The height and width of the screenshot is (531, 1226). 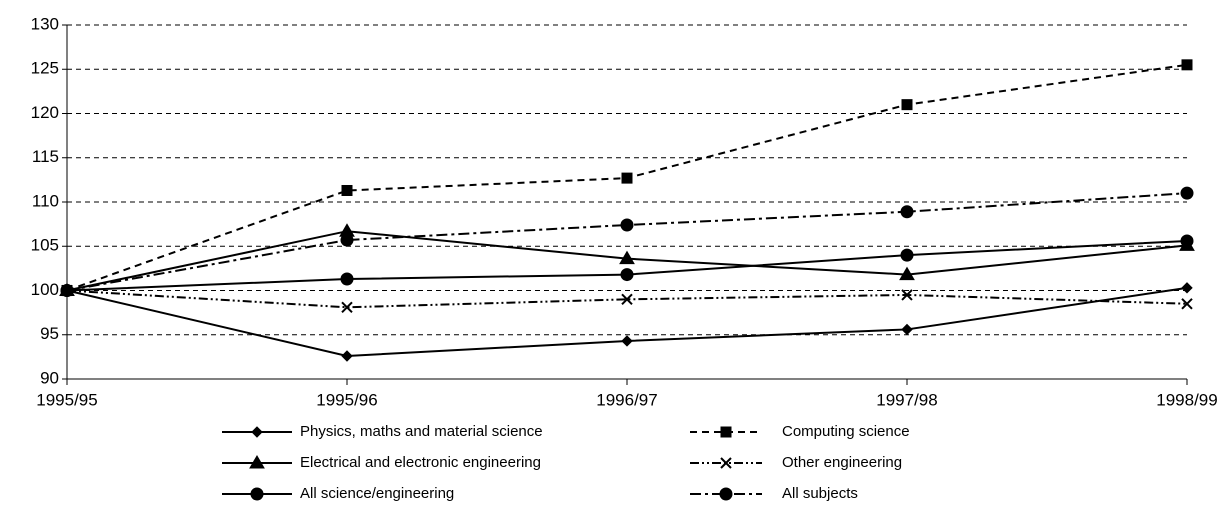 I want to click on legend-label: All subjects, so click(x=820, y=493).